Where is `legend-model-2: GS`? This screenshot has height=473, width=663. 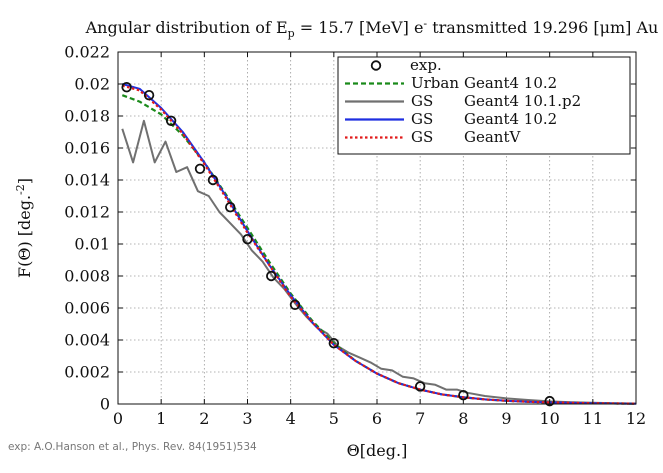
legend-model-2: GS is located at coordinates (422, 101).